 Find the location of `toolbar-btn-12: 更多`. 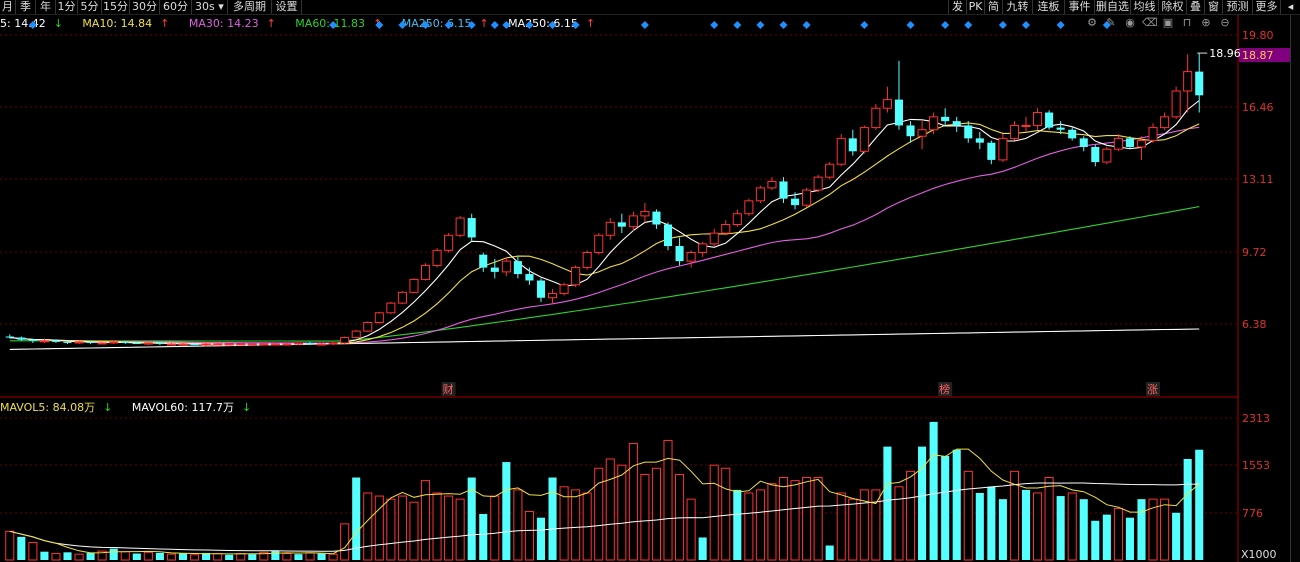

toolbar-btn-12: 更多 is located at coordinates (1266, 7).